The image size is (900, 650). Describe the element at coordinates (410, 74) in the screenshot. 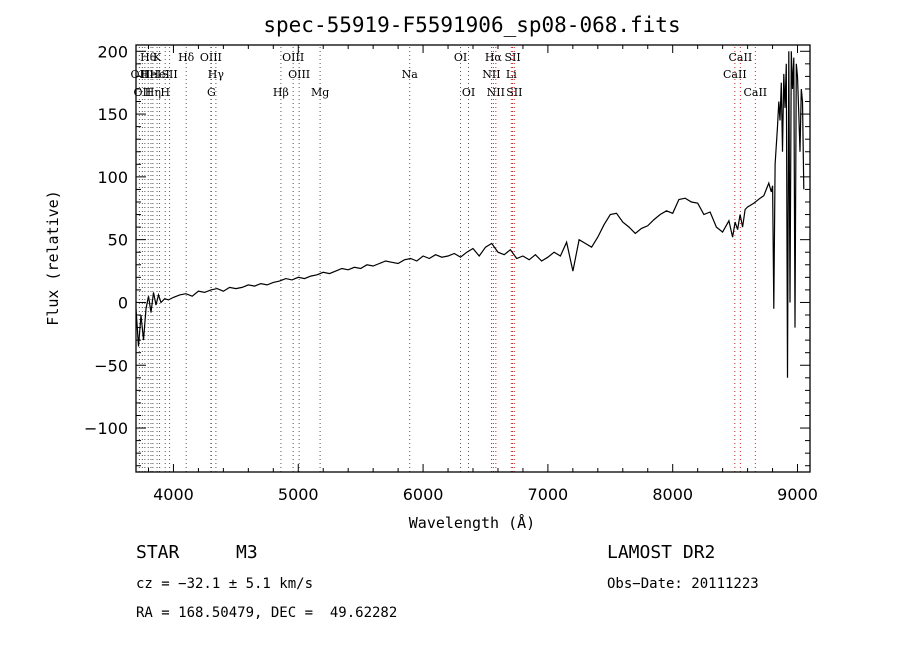

I see `spectral-line-label: Na` at that location.